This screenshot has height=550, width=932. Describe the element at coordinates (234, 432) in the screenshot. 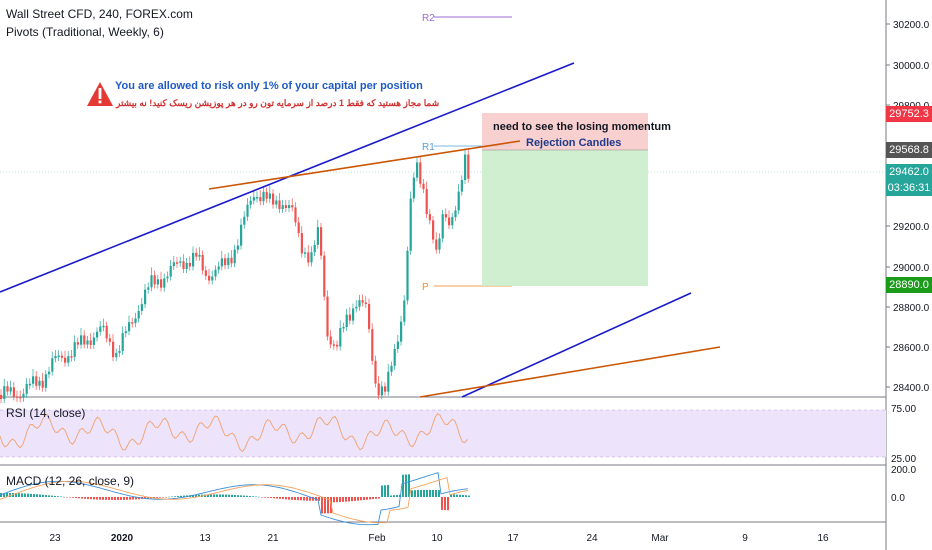

I see `rsi-line` at that location.